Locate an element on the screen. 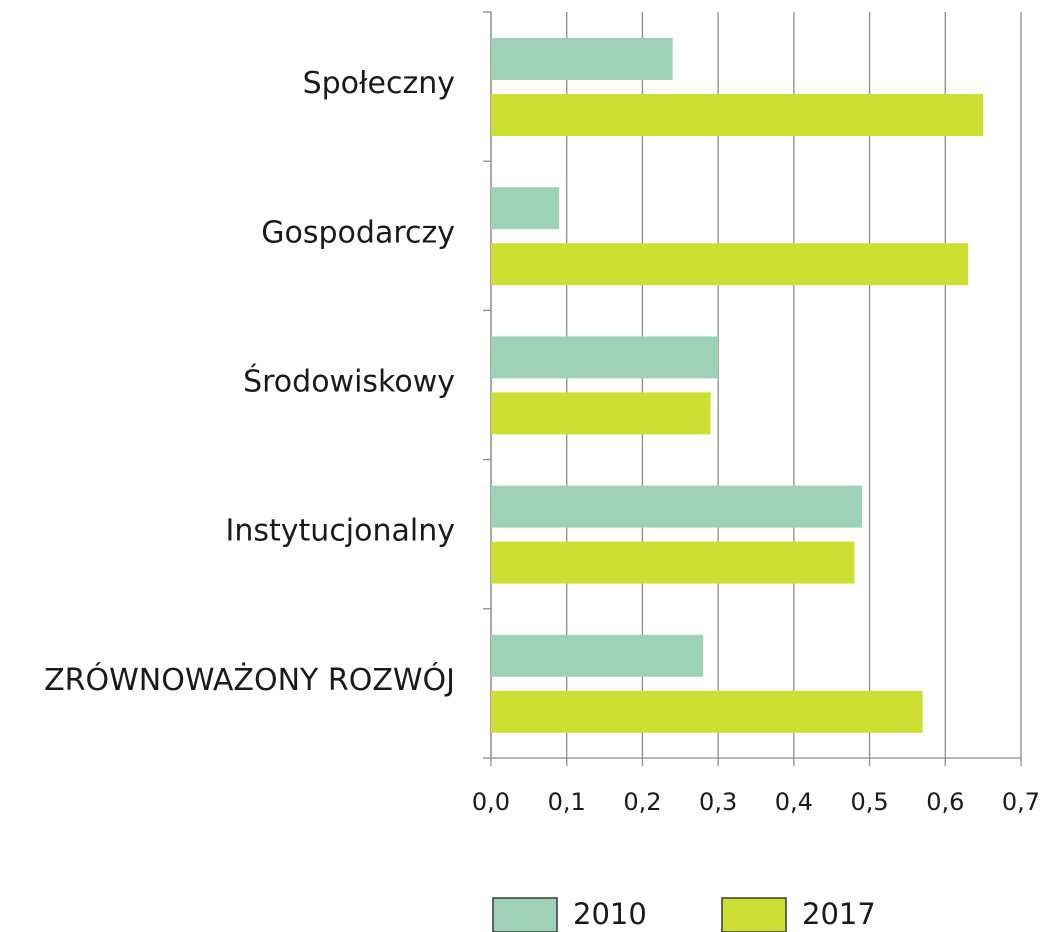  x-tick-label: 0,3 is located at coordinates (718, 802).